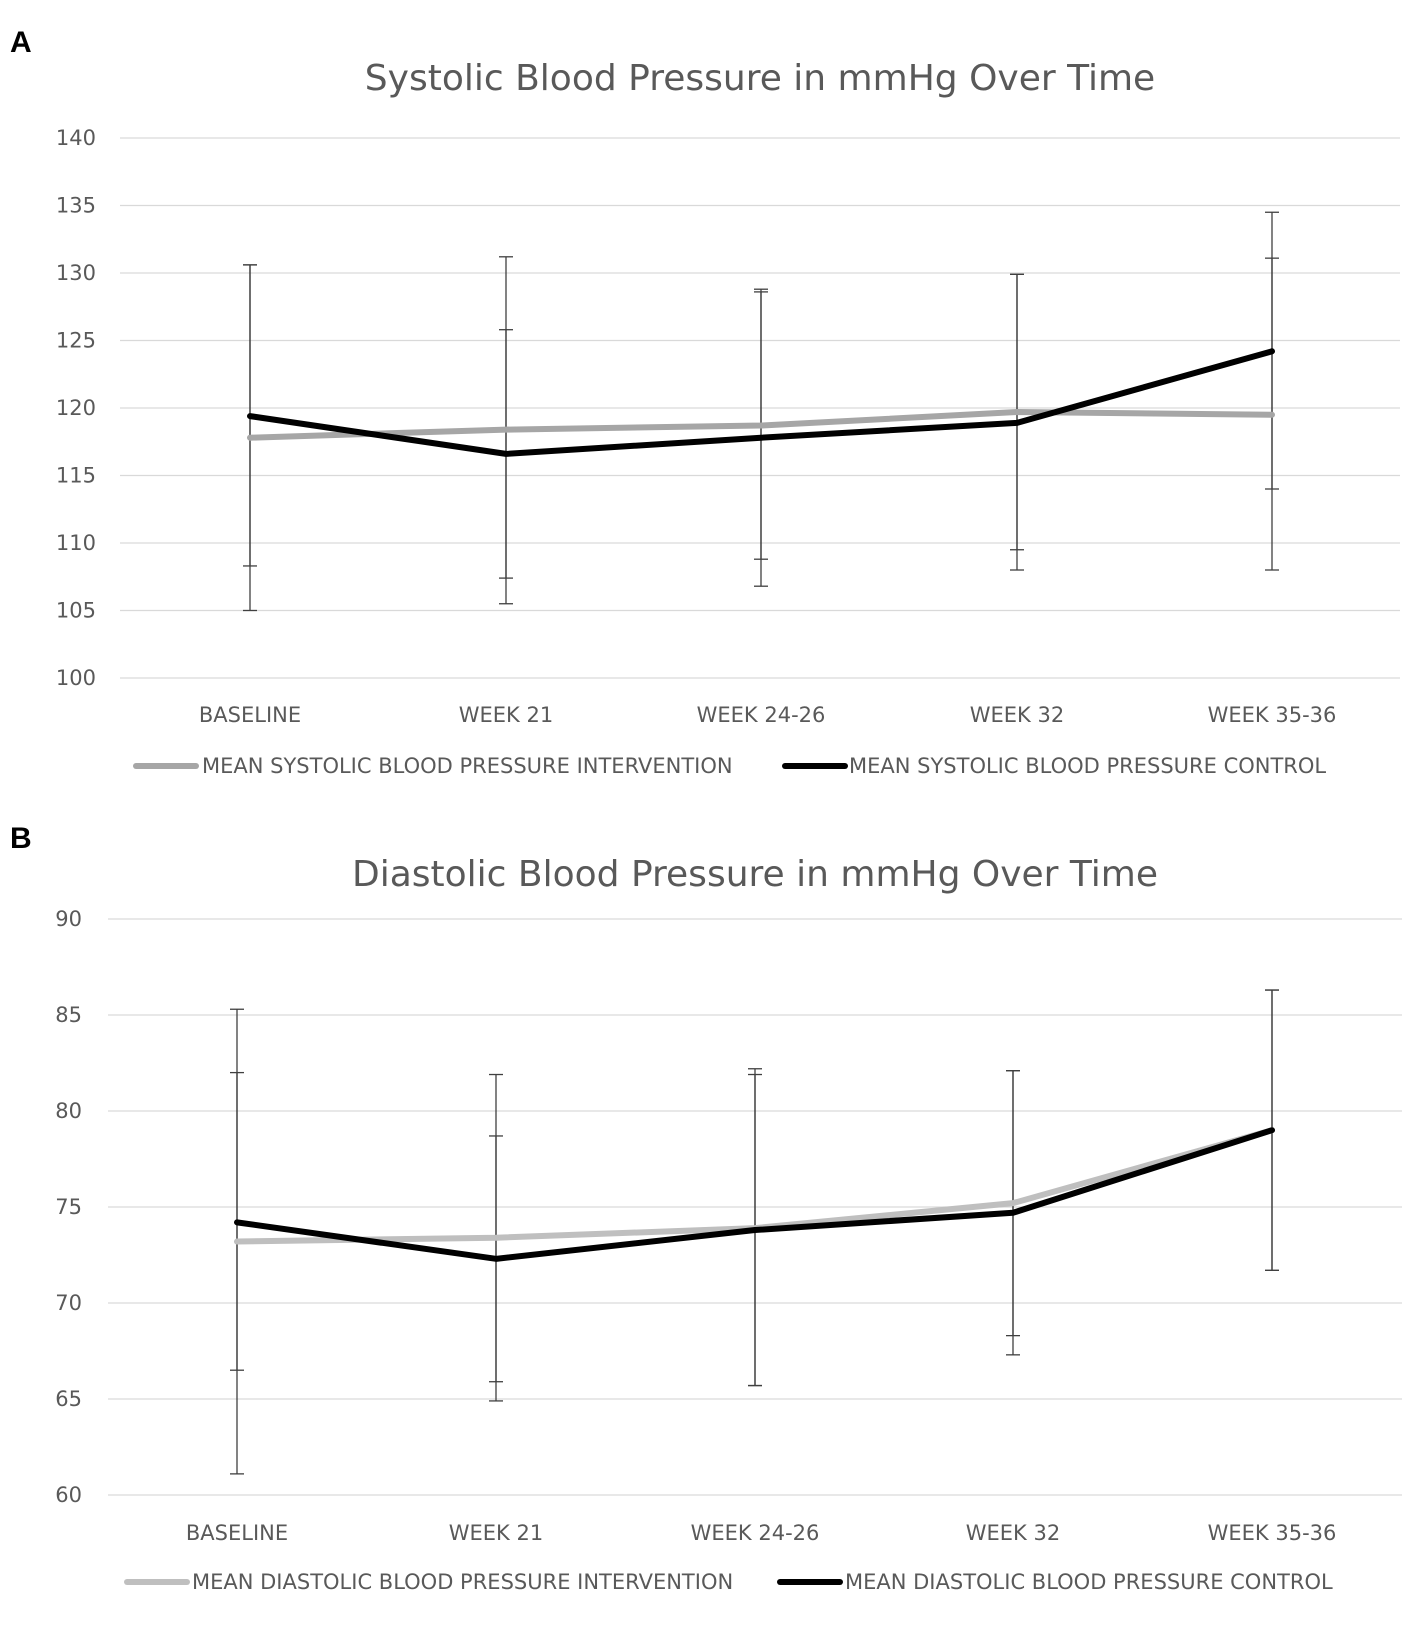 Image resolution: width=1418 pixels, height=1636 pixels. I want to click on y-tick-label: 65, so click(68, 1399).